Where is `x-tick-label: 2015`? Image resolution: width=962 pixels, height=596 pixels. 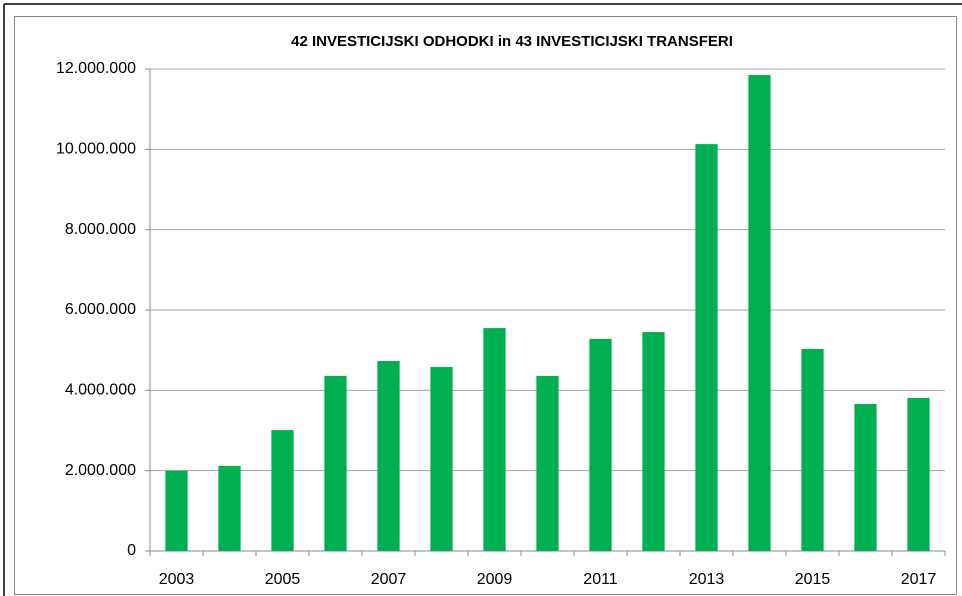
x-tick-label: 2015 is located at coordinates (813, 579).